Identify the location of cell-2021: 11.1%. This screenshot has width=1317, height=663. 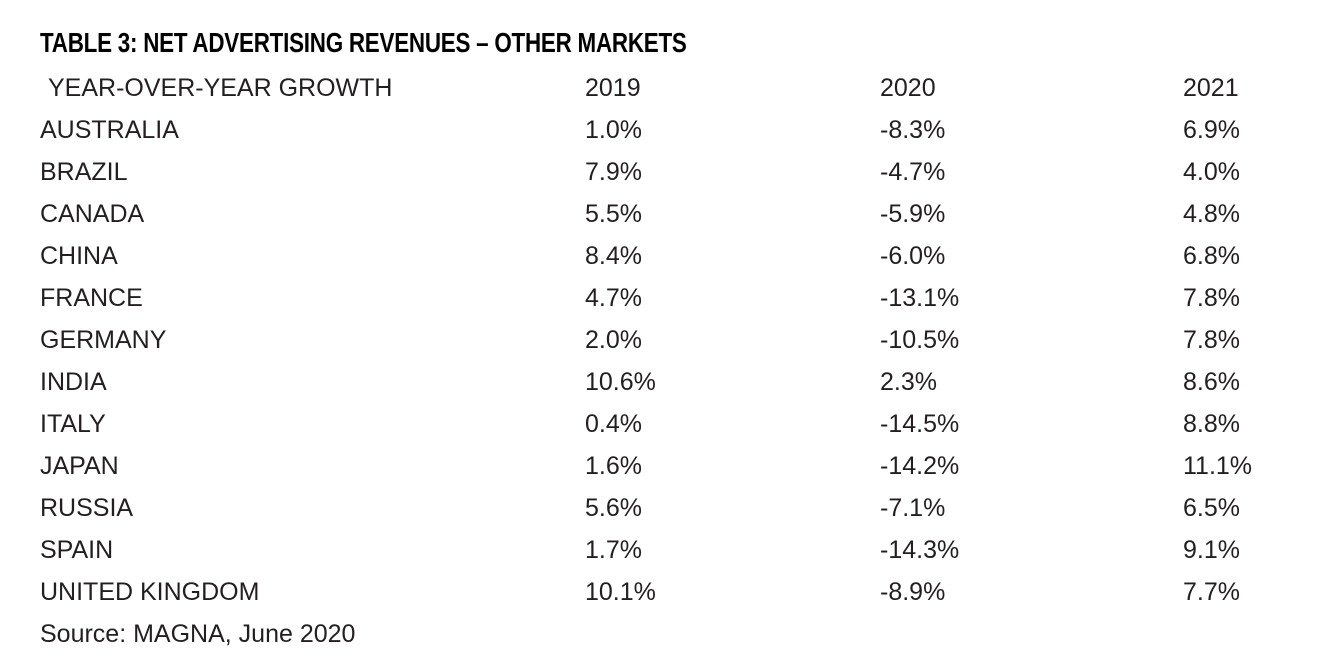
(1218, 466).